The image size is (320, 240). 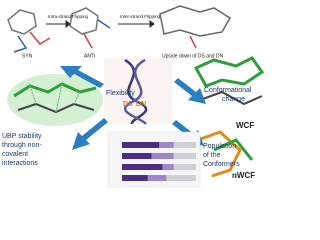 What do you see at coordinates (128, 104) in the screenshot?
I see `ds-label: DS` at bounding box center [128, 104].